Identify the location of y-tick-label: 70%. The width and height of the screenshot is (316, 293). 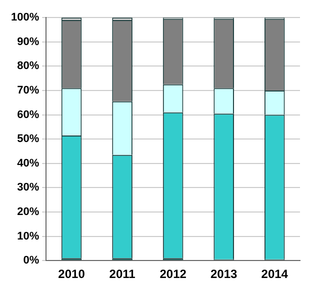
(28, 90).